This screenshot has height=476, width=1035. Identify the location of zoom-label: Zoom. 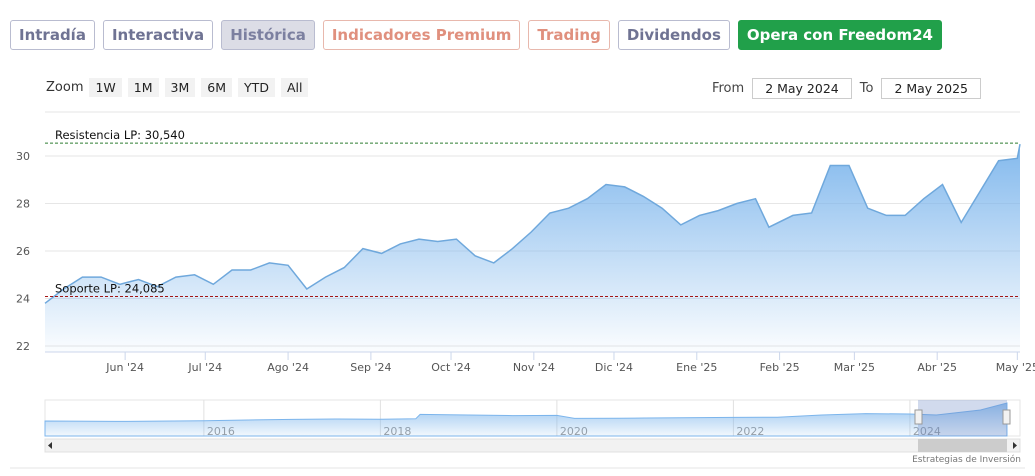
(65, 87).